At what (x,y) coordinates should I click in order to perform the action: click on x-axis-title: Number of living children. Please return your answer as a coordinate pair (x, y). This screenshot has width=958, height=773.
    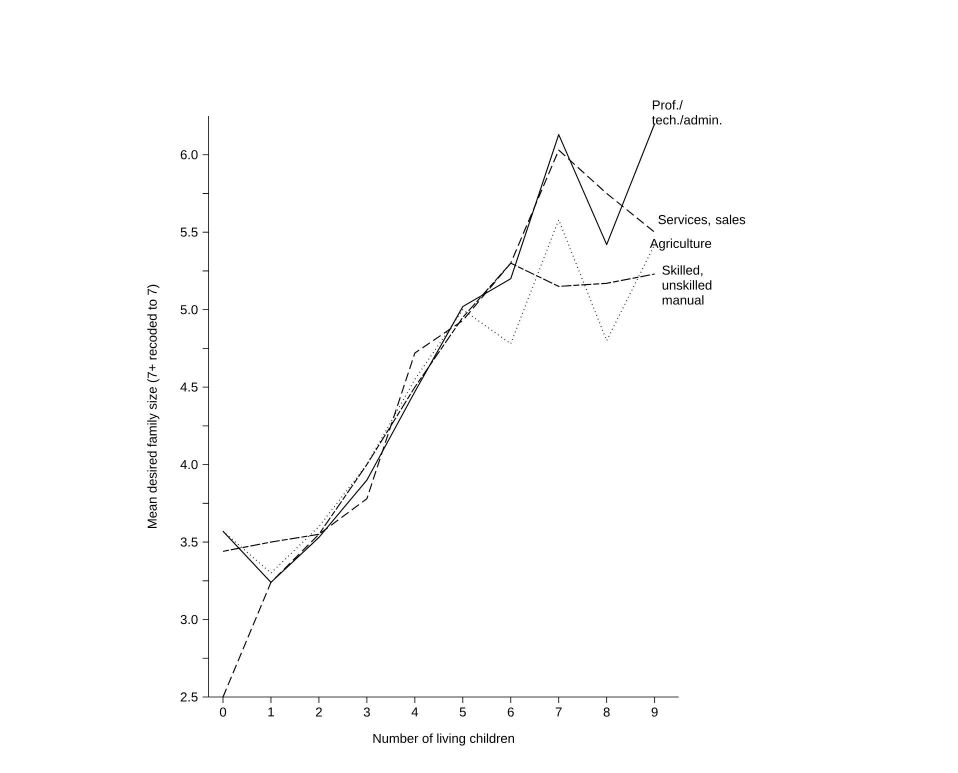
    Looking at the image, I should click on (443, 739).